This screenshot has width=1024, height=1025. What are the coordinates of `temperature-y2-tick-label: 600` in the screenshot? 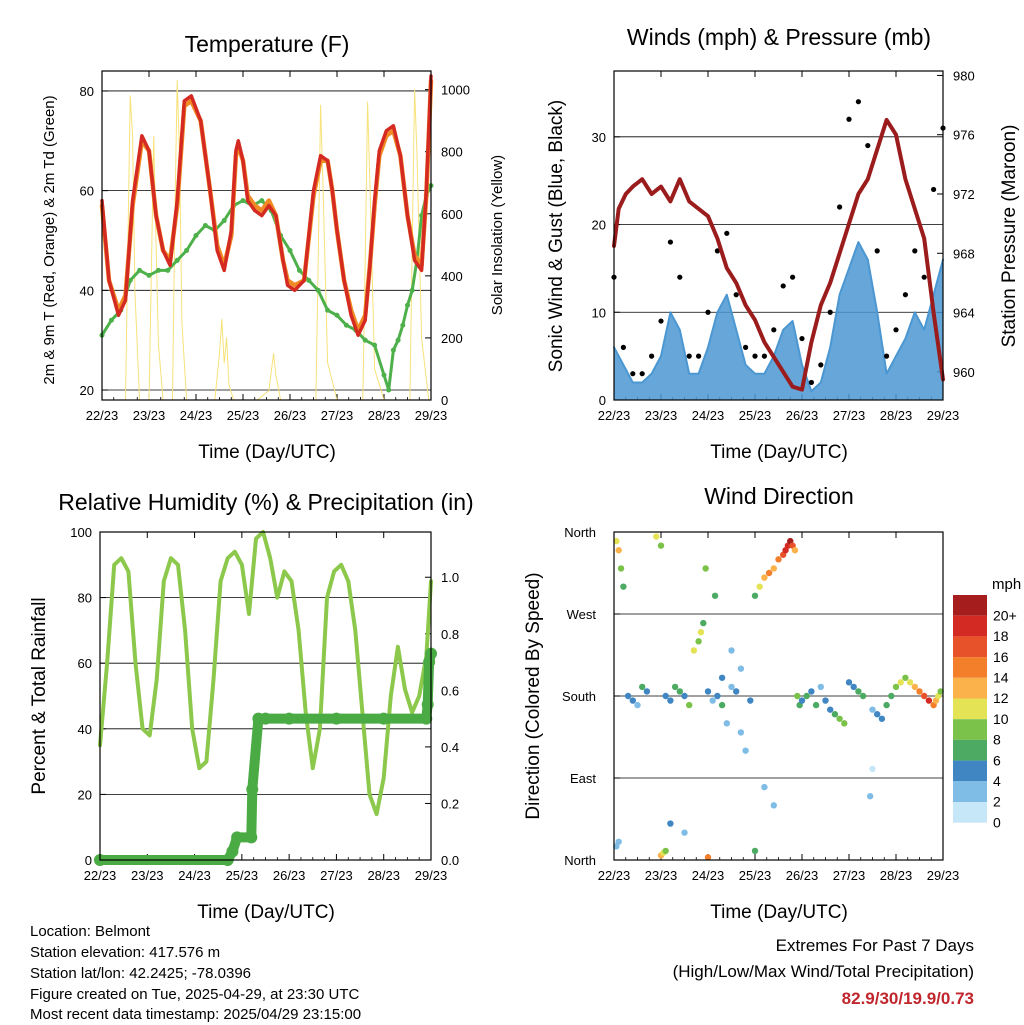 It's located at (452, 214).